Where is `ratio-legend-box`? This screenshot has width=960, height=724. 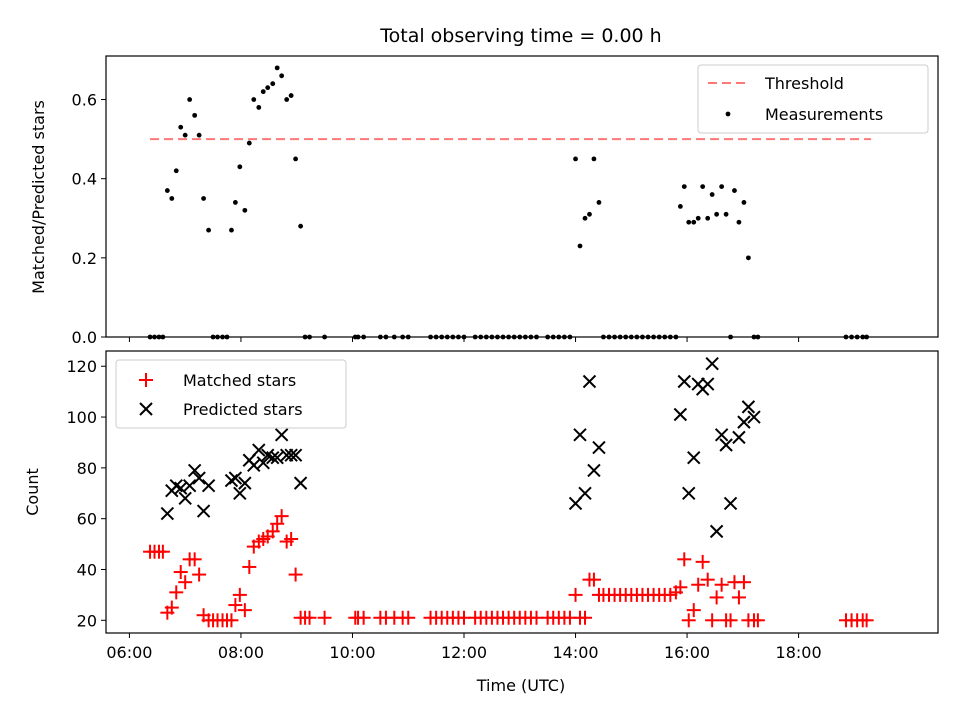 ratio-legend-box is located at coordinates (813, 99).